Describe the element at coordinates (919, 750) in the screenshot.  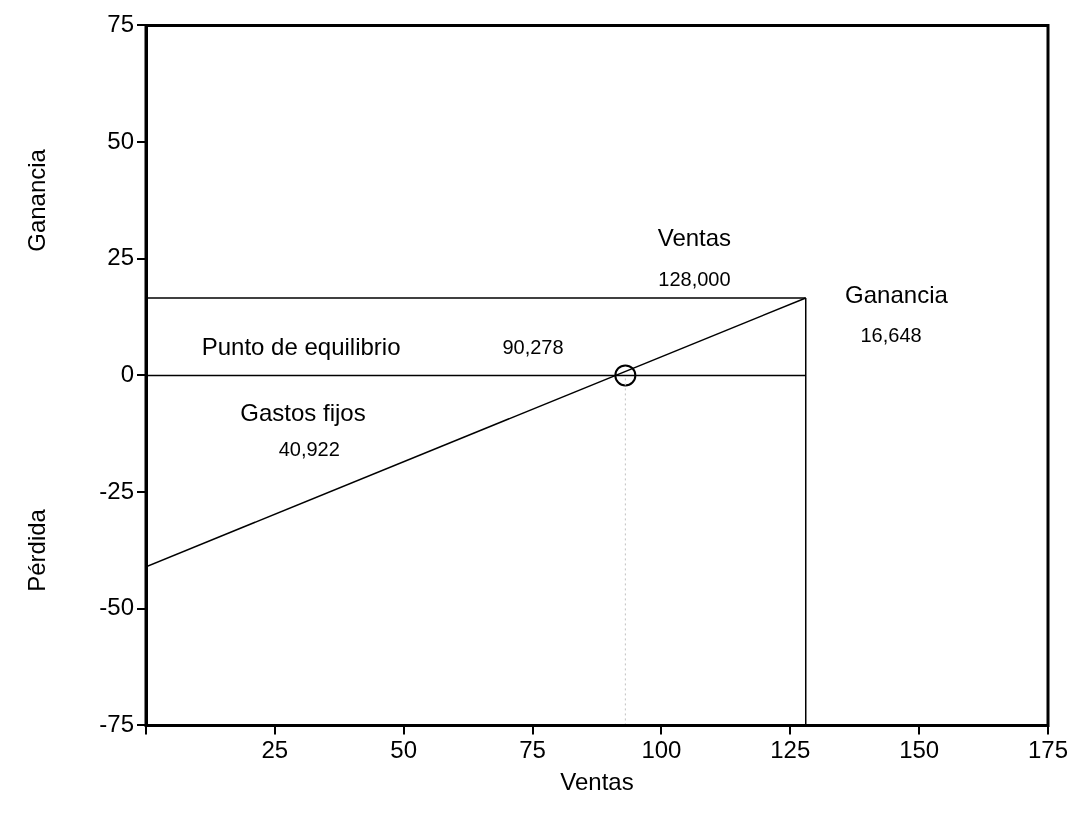
I see `x-tick-label: 150` at that location.